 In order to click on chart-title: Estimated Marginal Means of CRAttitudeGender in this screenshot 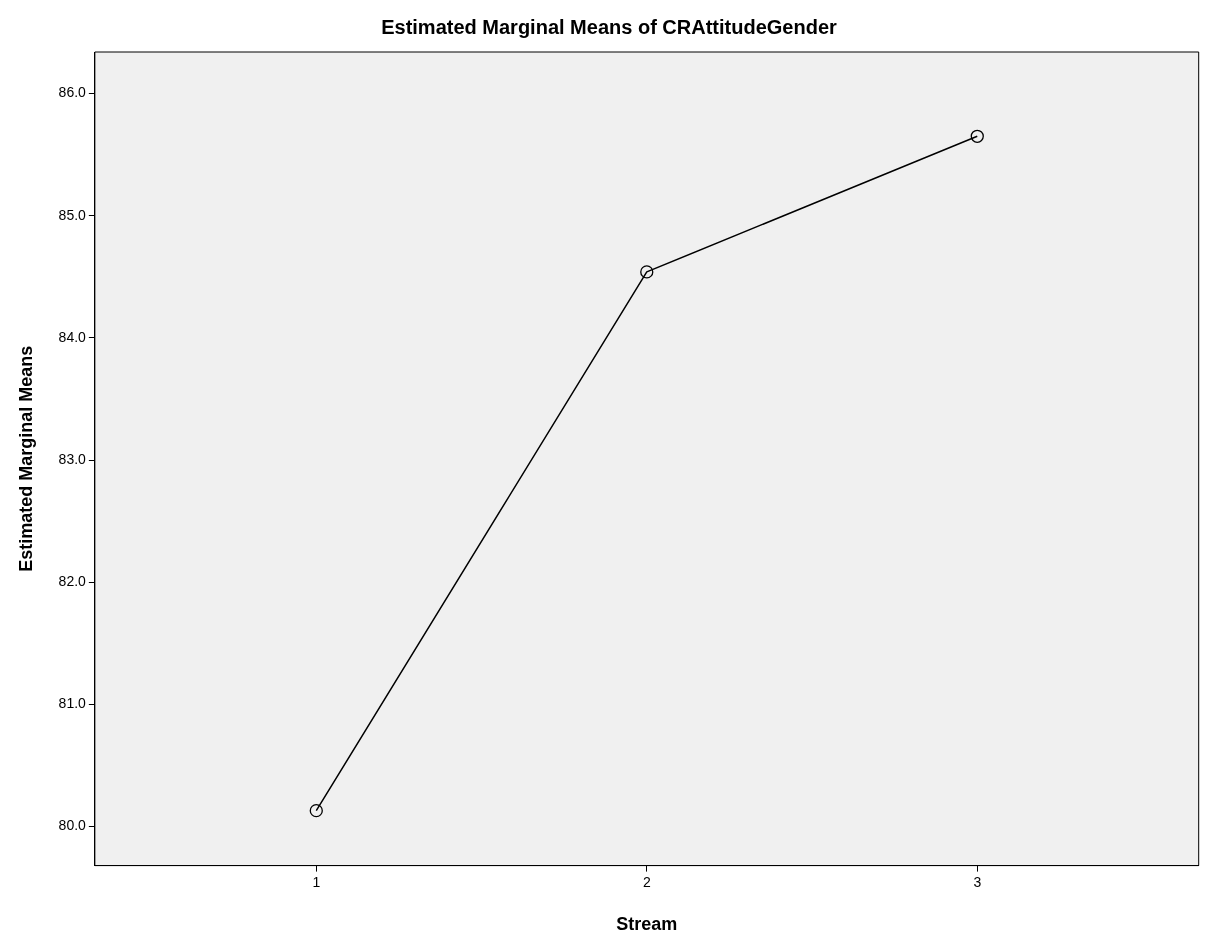, I will do `click(609, 26)`.